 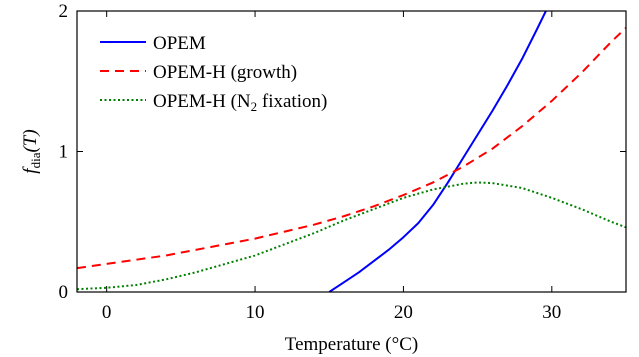 I want to click on legend-label-1: OPEM, so click(x=179, y=43).